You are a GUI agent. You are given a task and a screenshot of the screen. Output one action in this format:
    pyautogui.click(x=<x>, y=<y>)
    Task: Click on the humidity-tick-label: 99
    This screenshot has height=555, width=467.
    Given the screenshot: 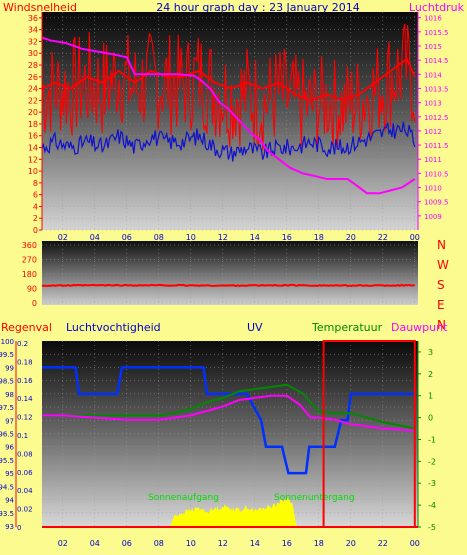 What is the action you would take?
    pyautogui.click(x=9, y=368)
    